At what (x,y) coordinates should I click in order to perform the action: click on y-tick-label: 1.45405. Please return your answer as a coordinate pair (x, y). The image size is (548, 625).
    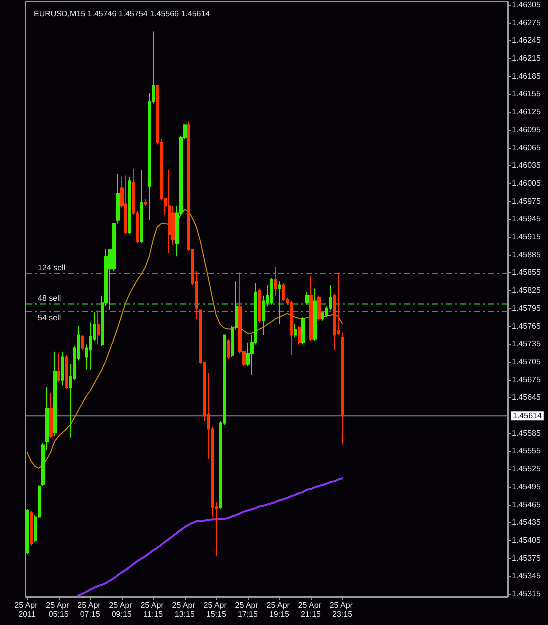
    Looking at the image, I should click on (527, 540).